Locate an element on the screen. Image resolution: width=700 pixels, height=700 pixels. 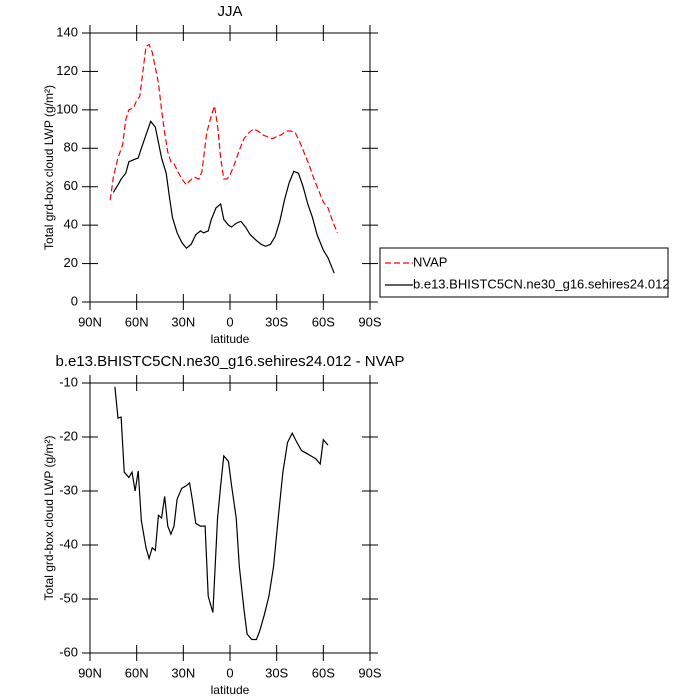
y-tick-label: -10 is located at coordinates (68, 381).